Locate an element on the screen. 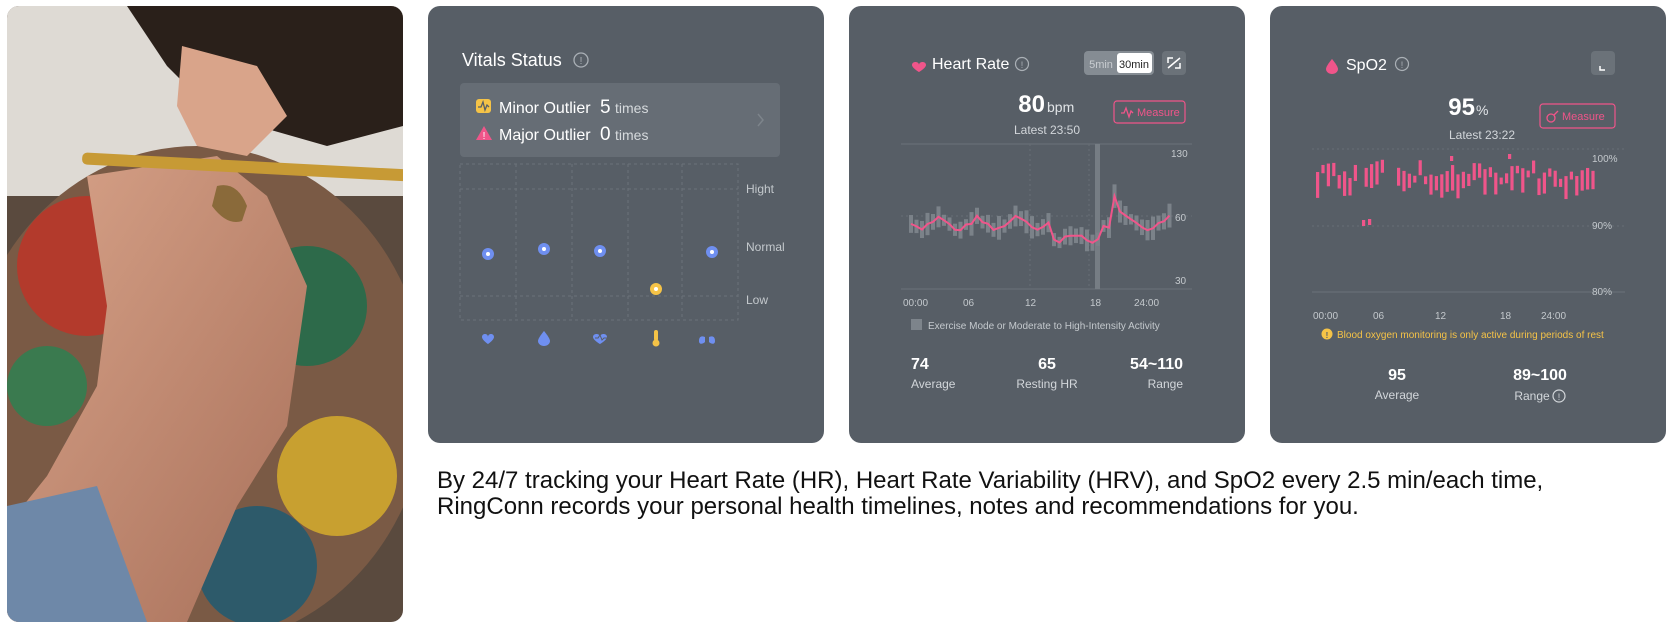 This screenshot has width=1674, height=629. toggle-5min: 5min is located at coordinates (1101, 65).